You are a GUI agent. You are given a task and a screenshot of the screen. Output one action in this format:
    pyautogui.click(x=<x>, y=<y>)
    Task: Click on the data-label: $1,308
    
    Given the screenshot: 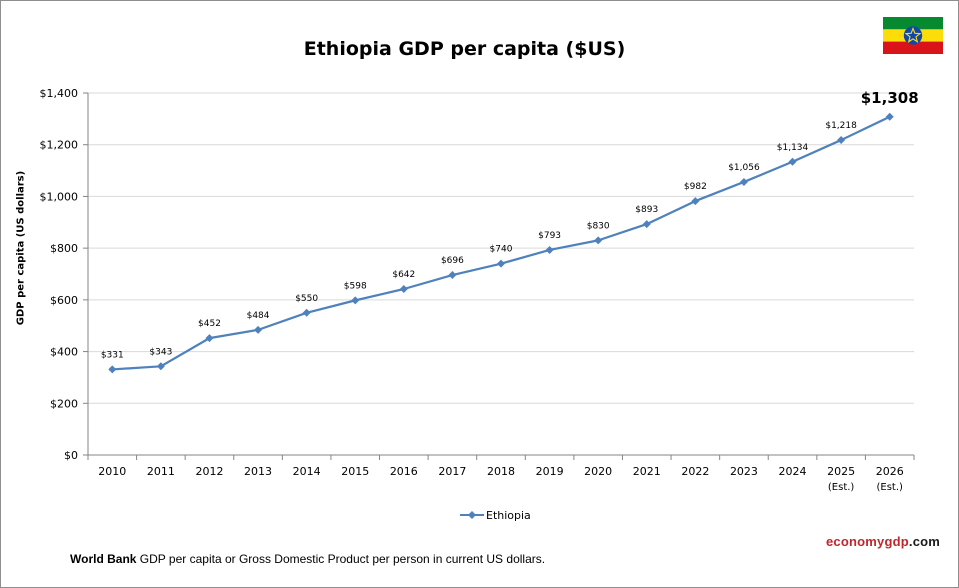 What is the action you would take?
    pyautogui.click(x=890, y=98)
    